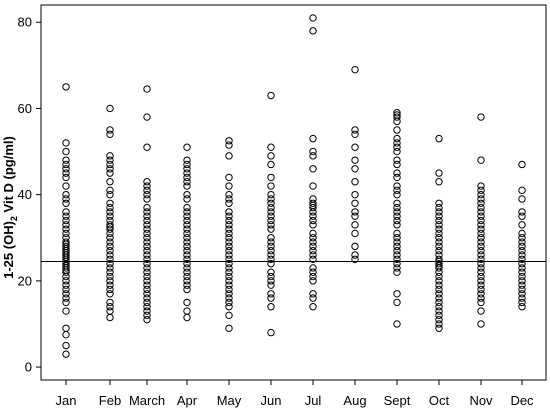  Describe the element at coordinates (25, 280) in the screenshot. I see `y-tick-label: 20` at that location.